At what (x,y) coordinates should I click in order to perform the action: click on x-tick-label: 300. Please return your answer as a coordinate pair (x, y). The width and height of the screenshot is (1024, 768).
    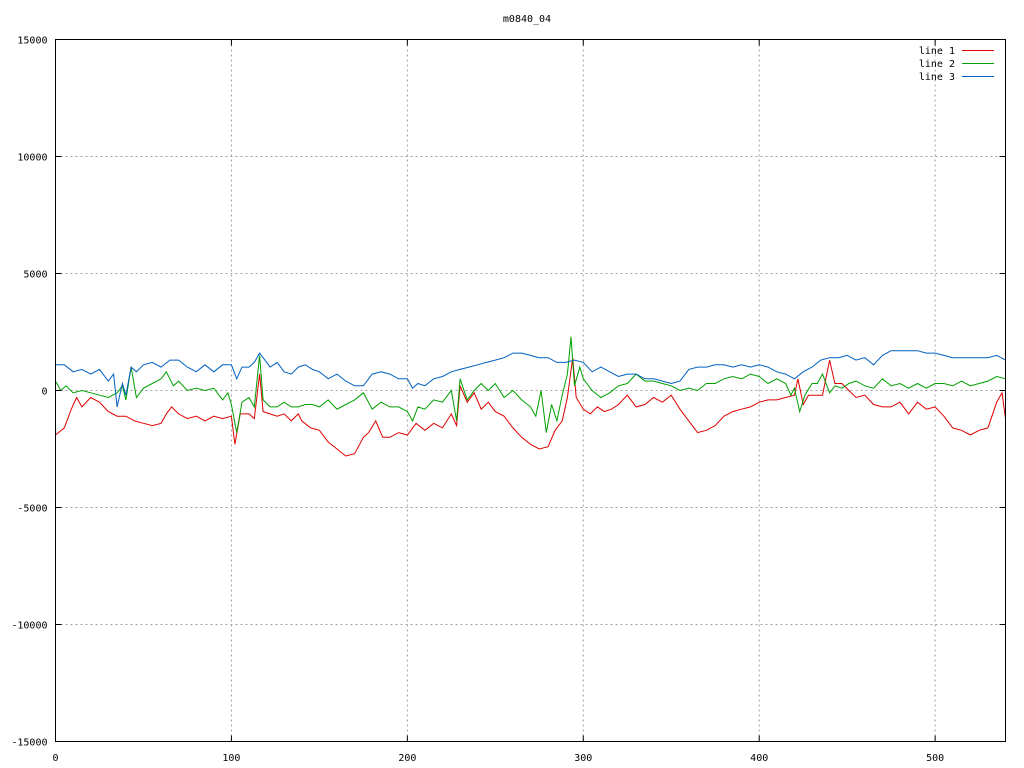
    Looking at the image, I should click on (583, 758).